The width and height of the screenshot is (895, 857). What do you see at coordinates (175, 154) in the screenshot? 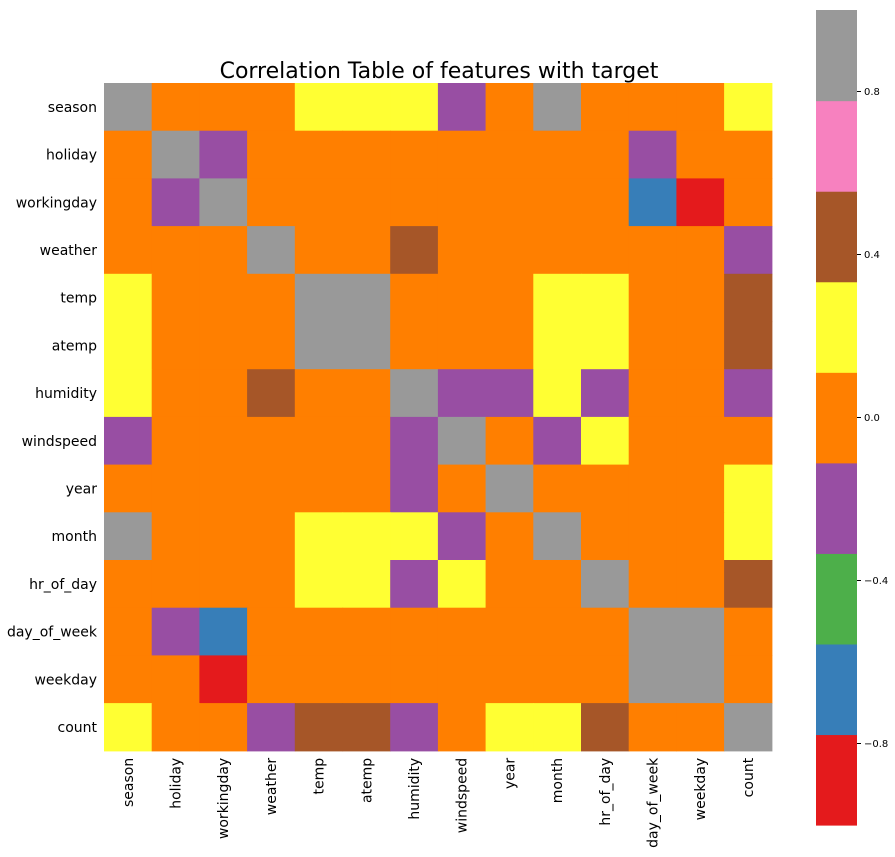
I see `heatmap-cell-holiday-holiday` at bounding box center [175, 154].